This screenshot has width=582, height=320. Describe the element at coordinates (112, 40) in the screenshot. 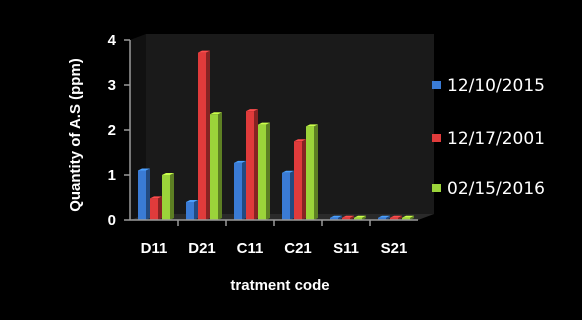

I see `y-tick-label: 4` at that location.